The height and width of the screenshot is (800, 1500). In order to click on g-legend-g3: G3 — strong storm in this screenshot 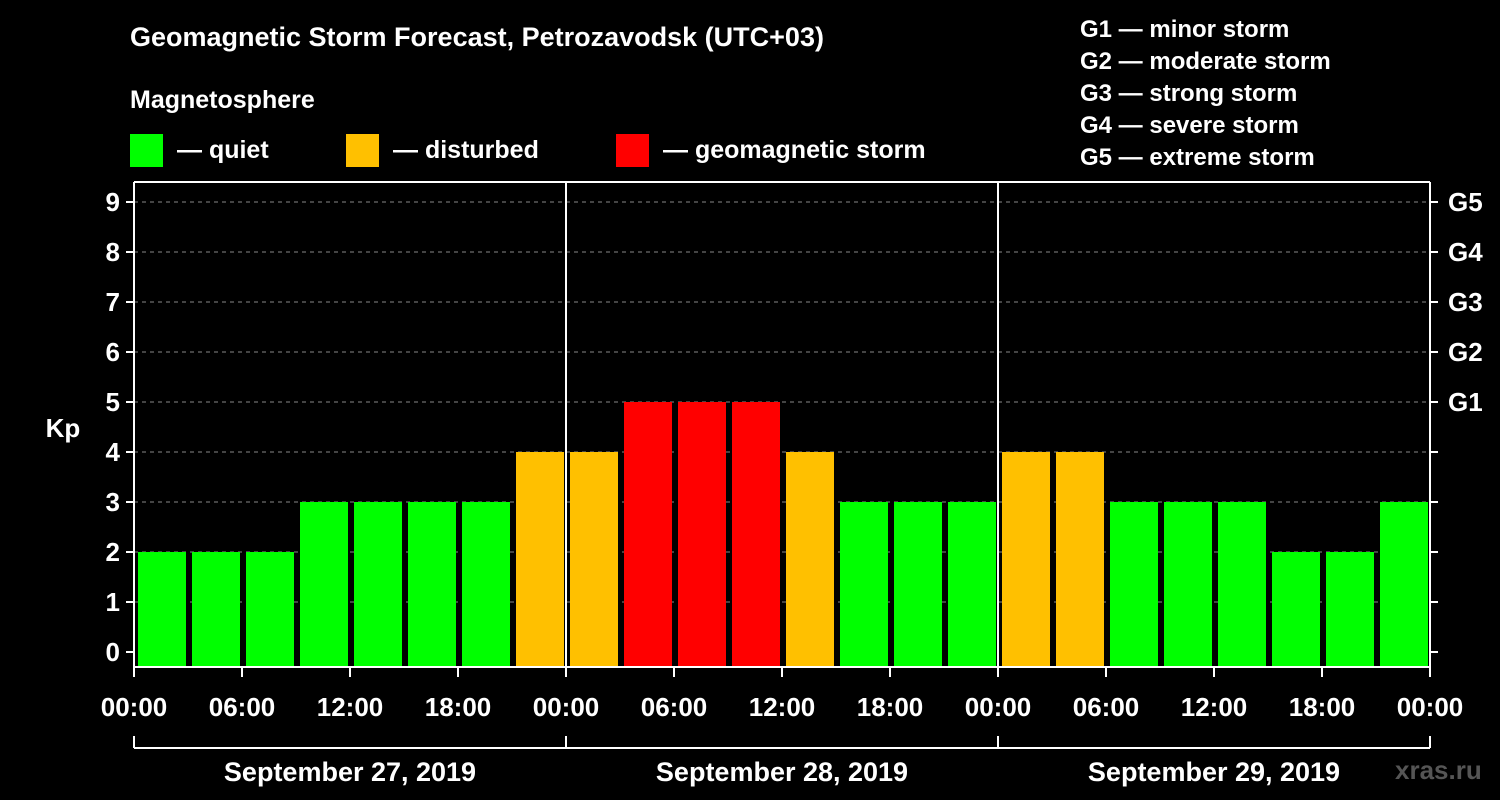, I will do `click(1189, 93)`.